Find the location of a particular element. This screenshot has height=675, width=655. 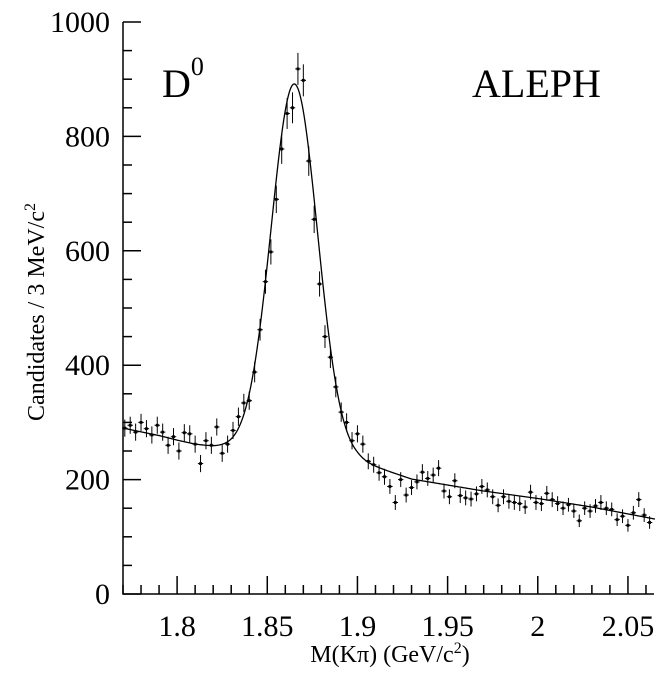

y-tick-label: 600 is located at coordinates (87, 251).